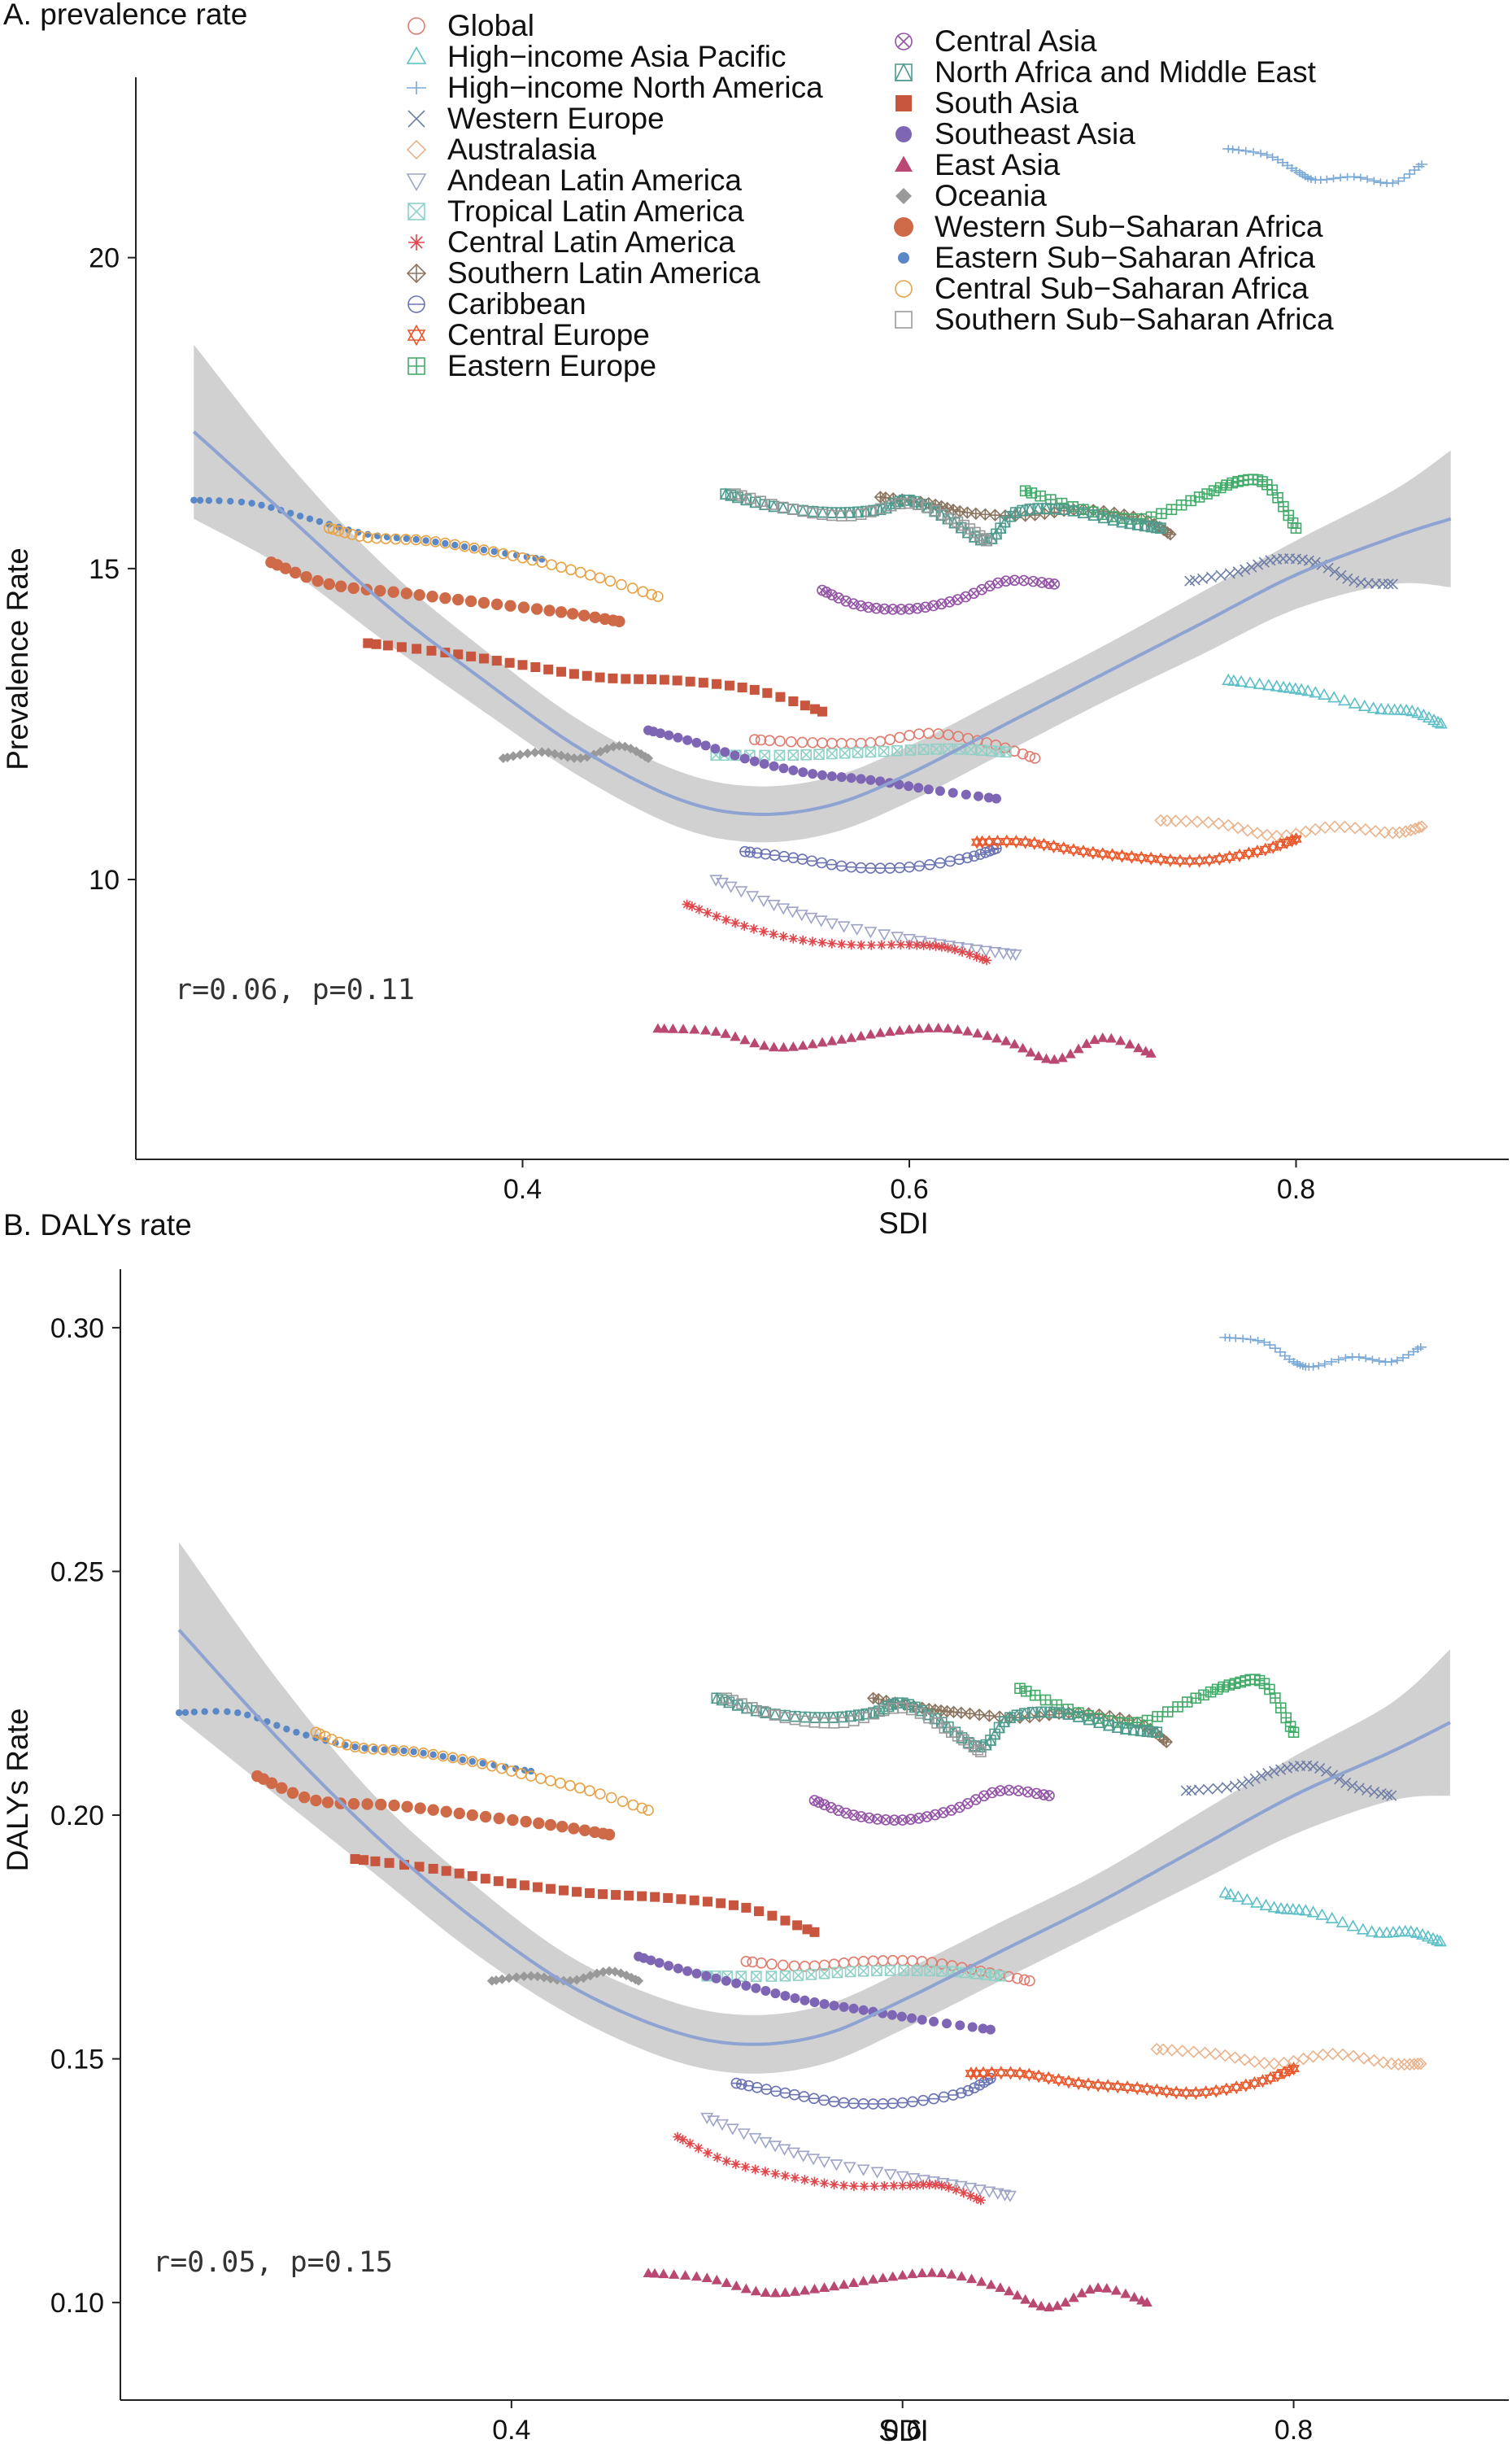 The image size is (1512, 2444). Describe the element at coordinates (575, 211) in the screenshot. I see `legend-item-tropical-latin-america: Tropical Latin America` at that location.